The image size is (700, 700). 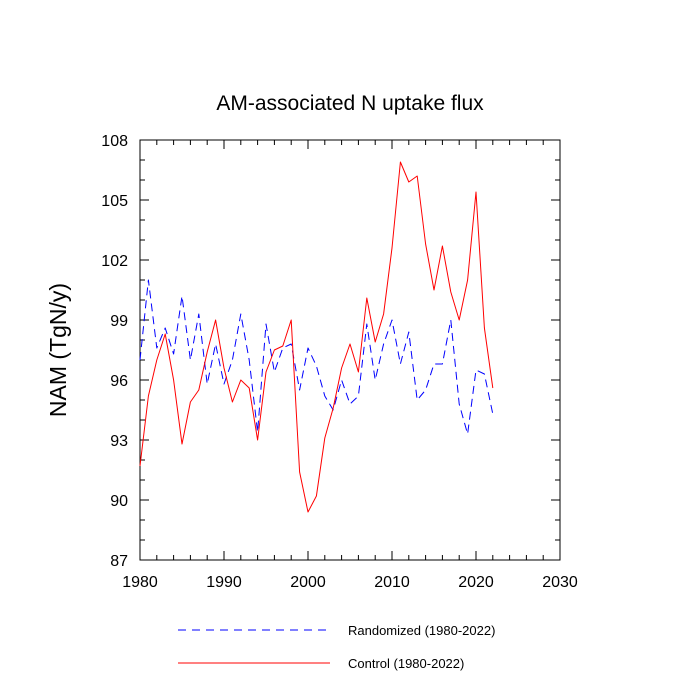 What do you see at coordinates (119, 381) in the screenshot?
I see `y-tick-label: 96` at bounding box center [119, 381].